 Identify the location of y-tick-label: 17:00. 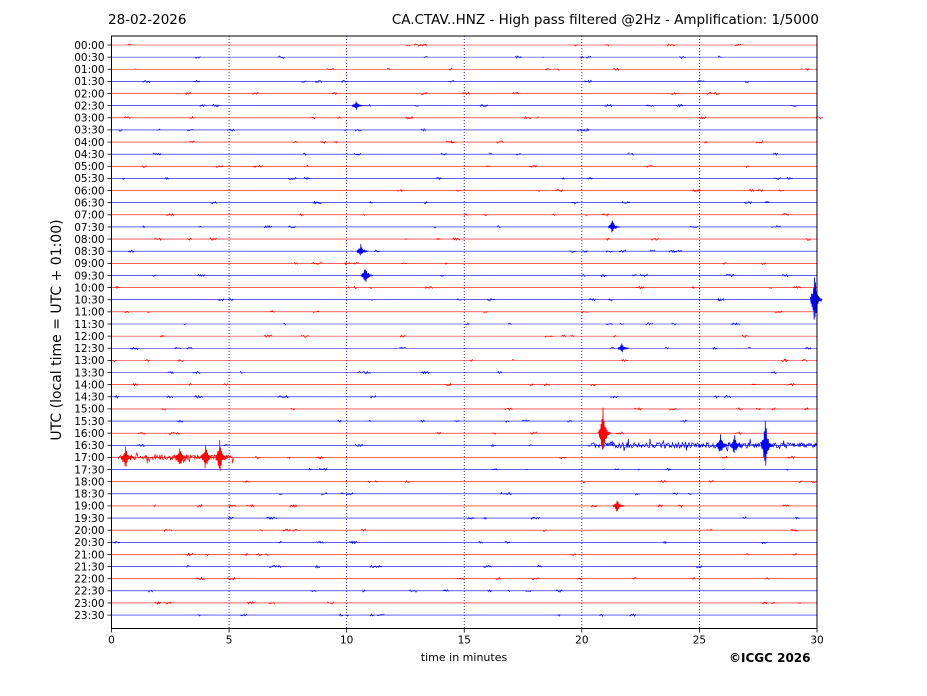
(89, 458).